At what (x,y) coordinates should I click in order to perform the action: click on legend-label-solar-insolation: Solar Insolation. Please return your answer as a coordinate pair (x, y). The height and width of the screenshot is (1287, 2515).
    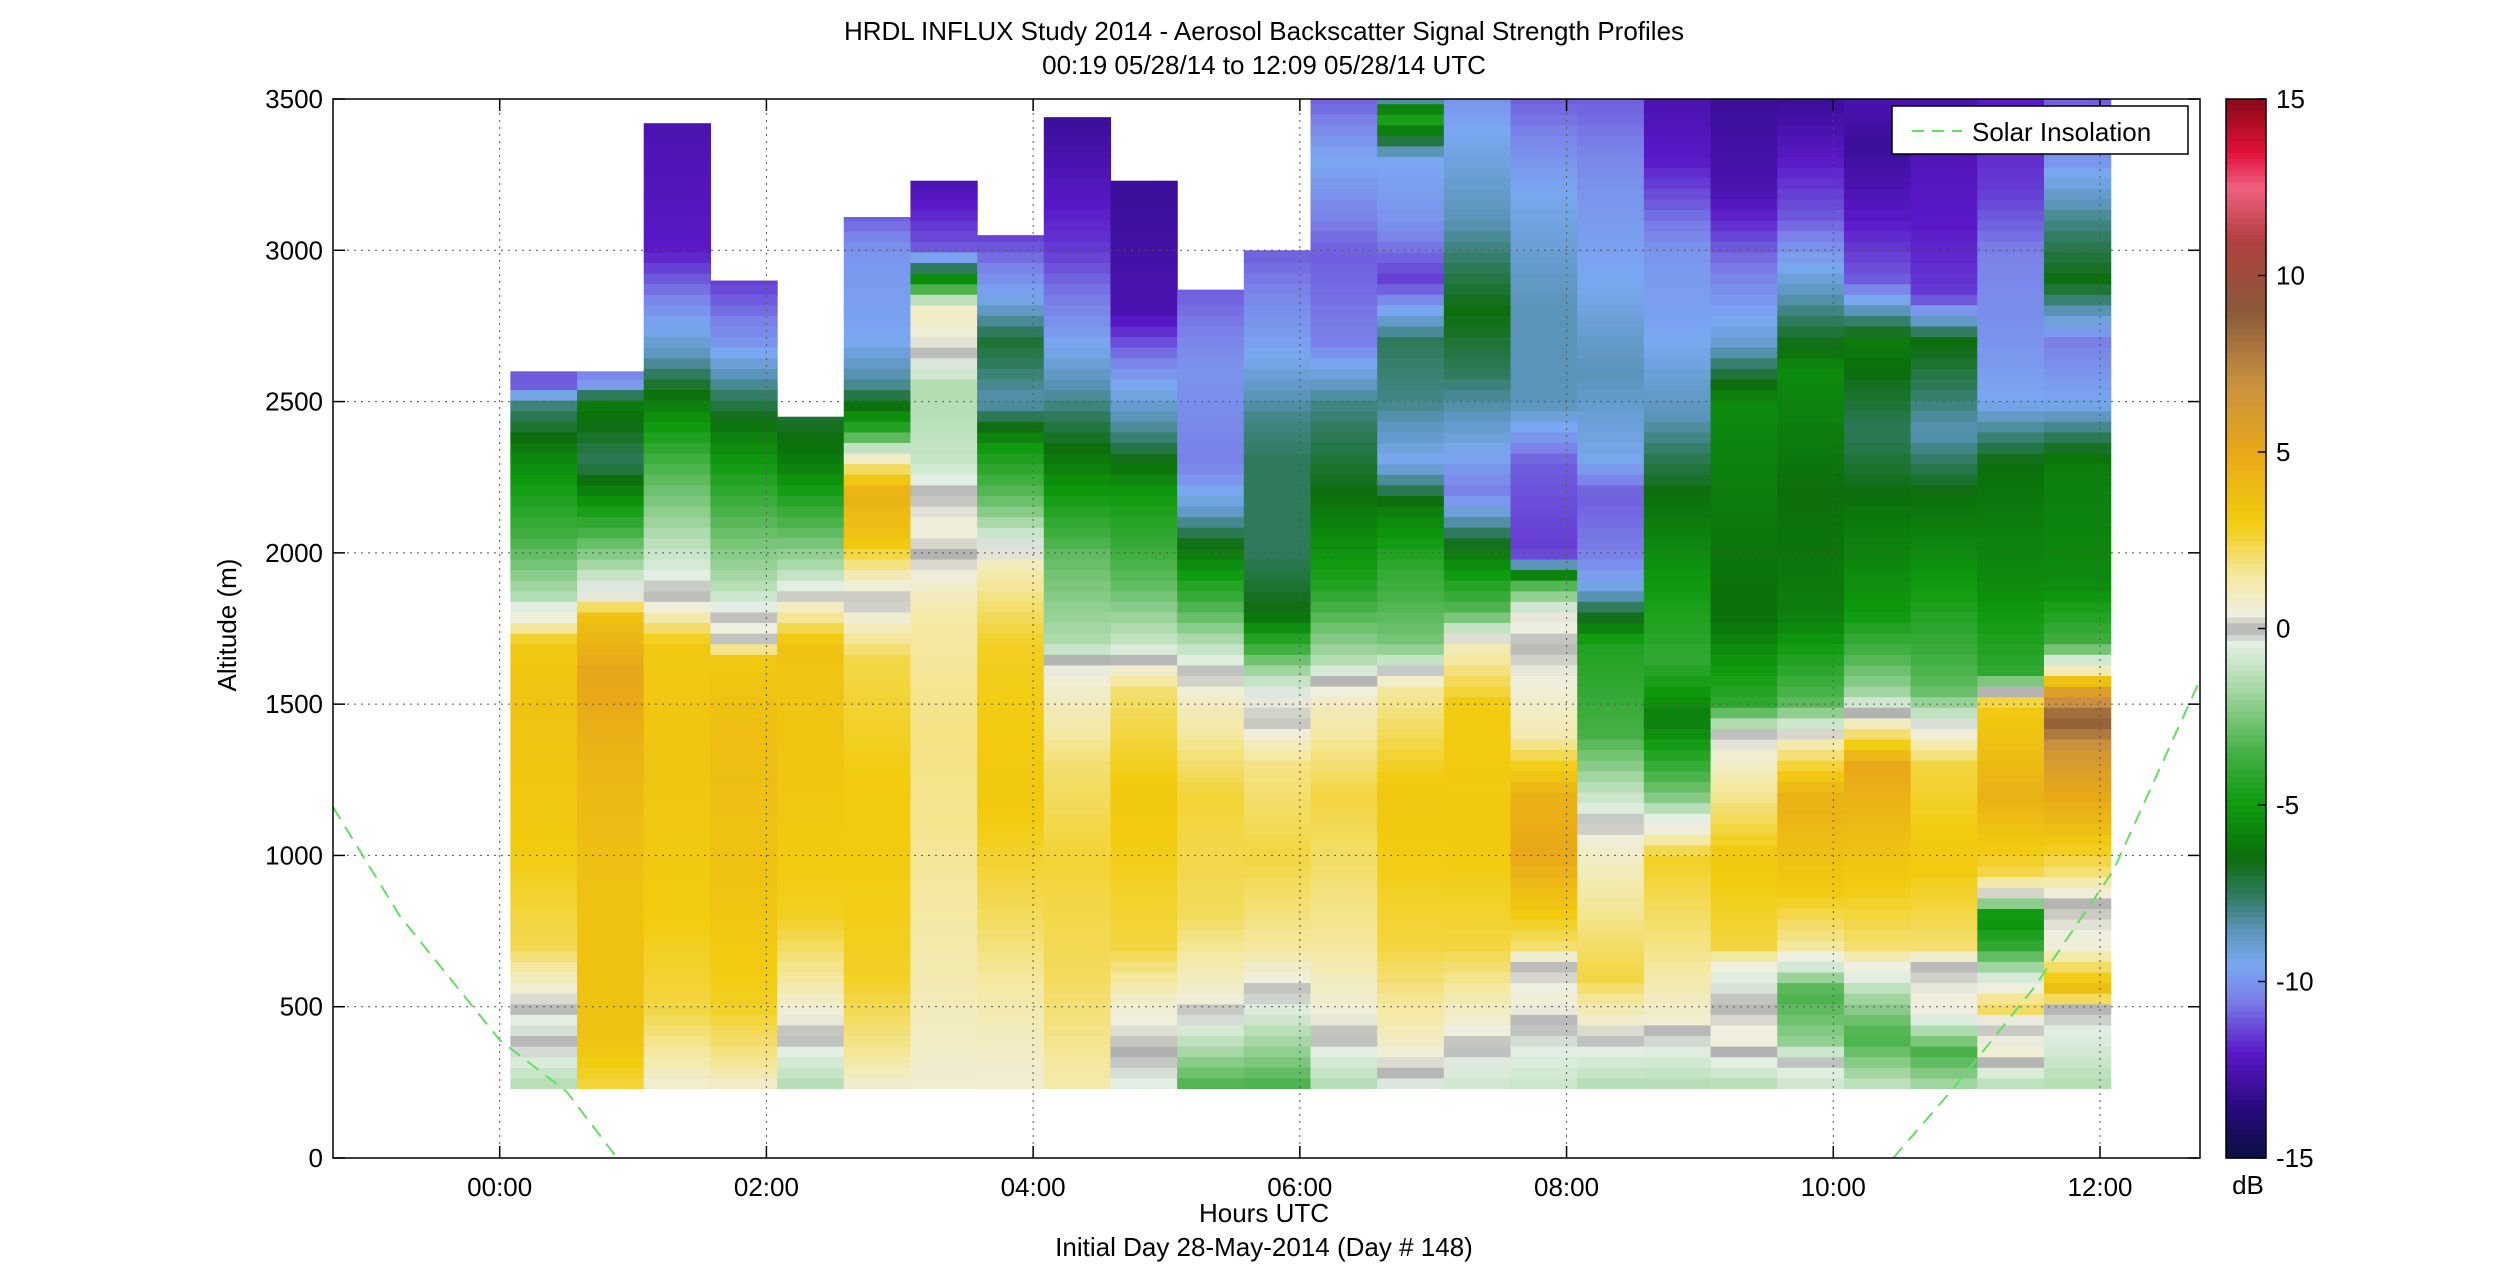
    Looking at the image, I should click on (2061, 132).